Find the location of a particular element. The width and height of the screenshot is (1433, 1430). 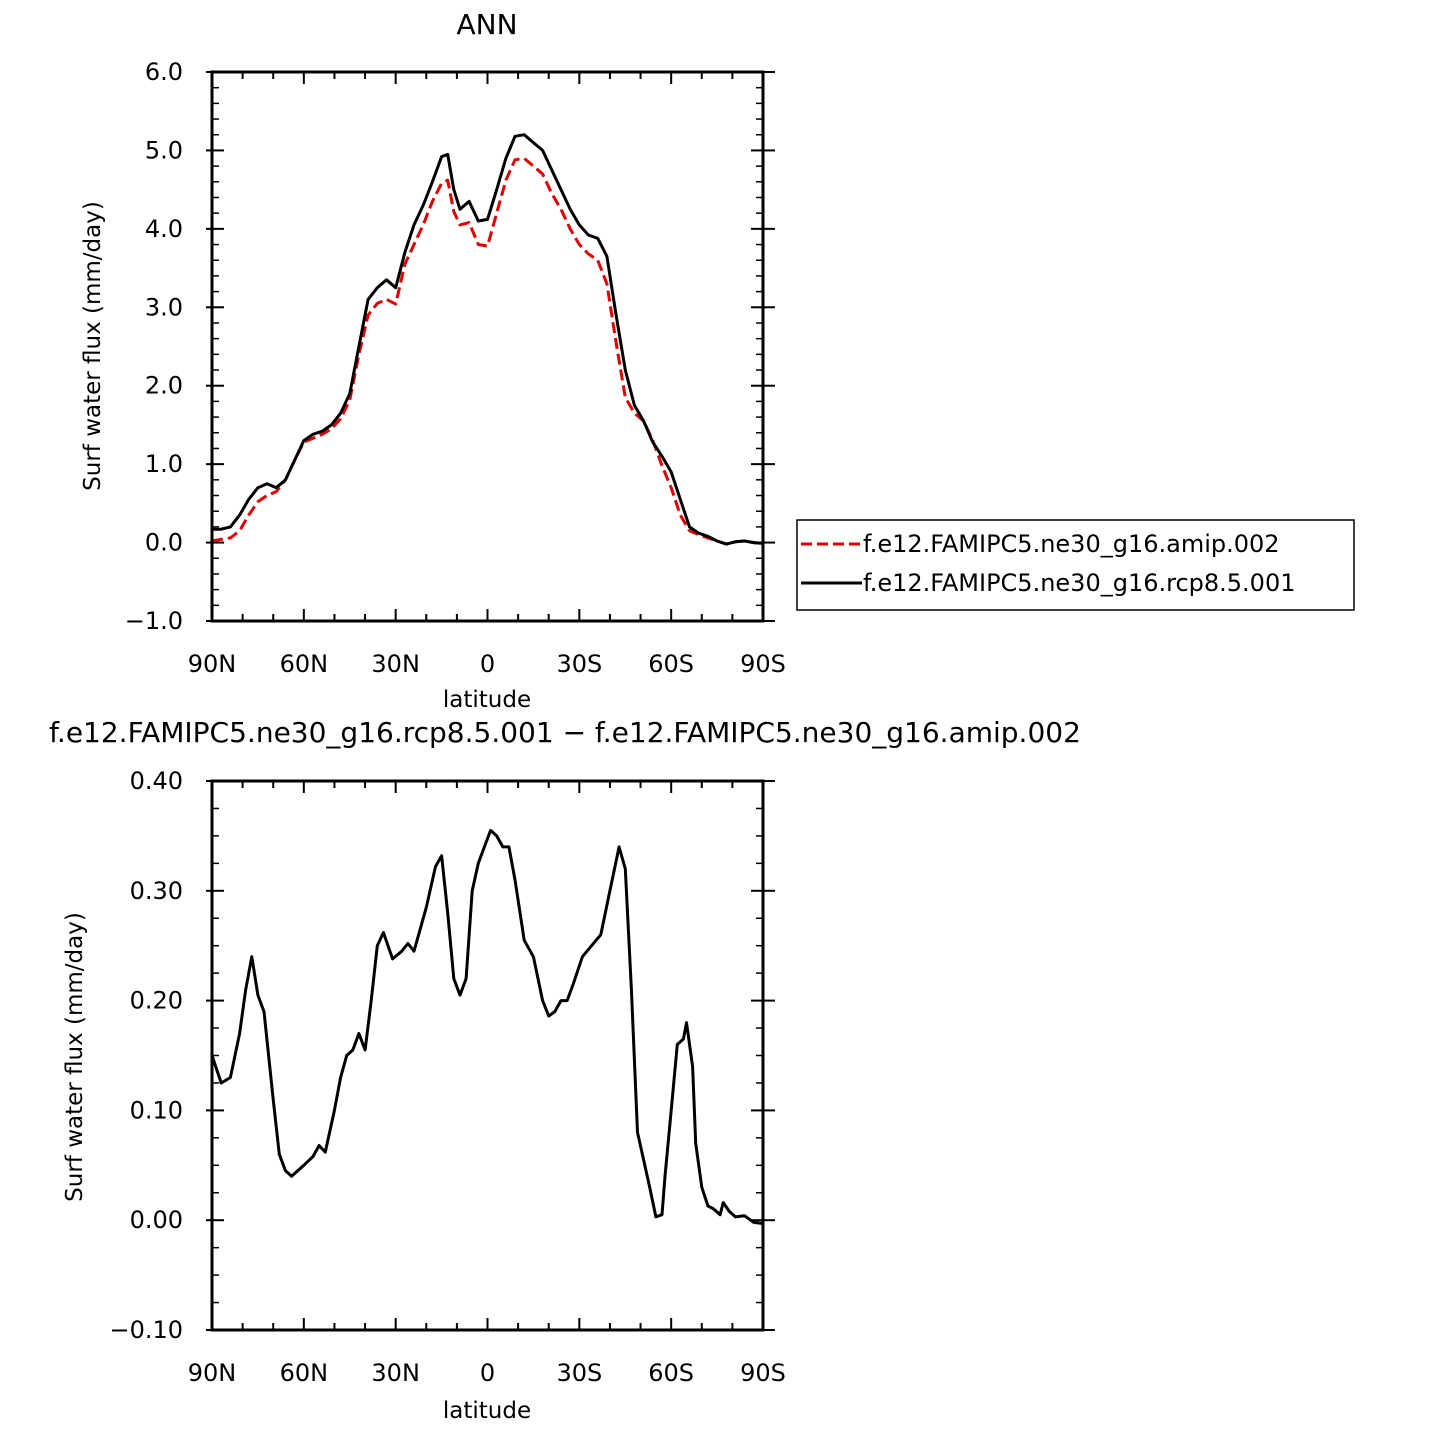

legend-label-amip: f.e12.FAMIPC5.ne30_g16.amip.002 is located at coordinates (1071, 544).